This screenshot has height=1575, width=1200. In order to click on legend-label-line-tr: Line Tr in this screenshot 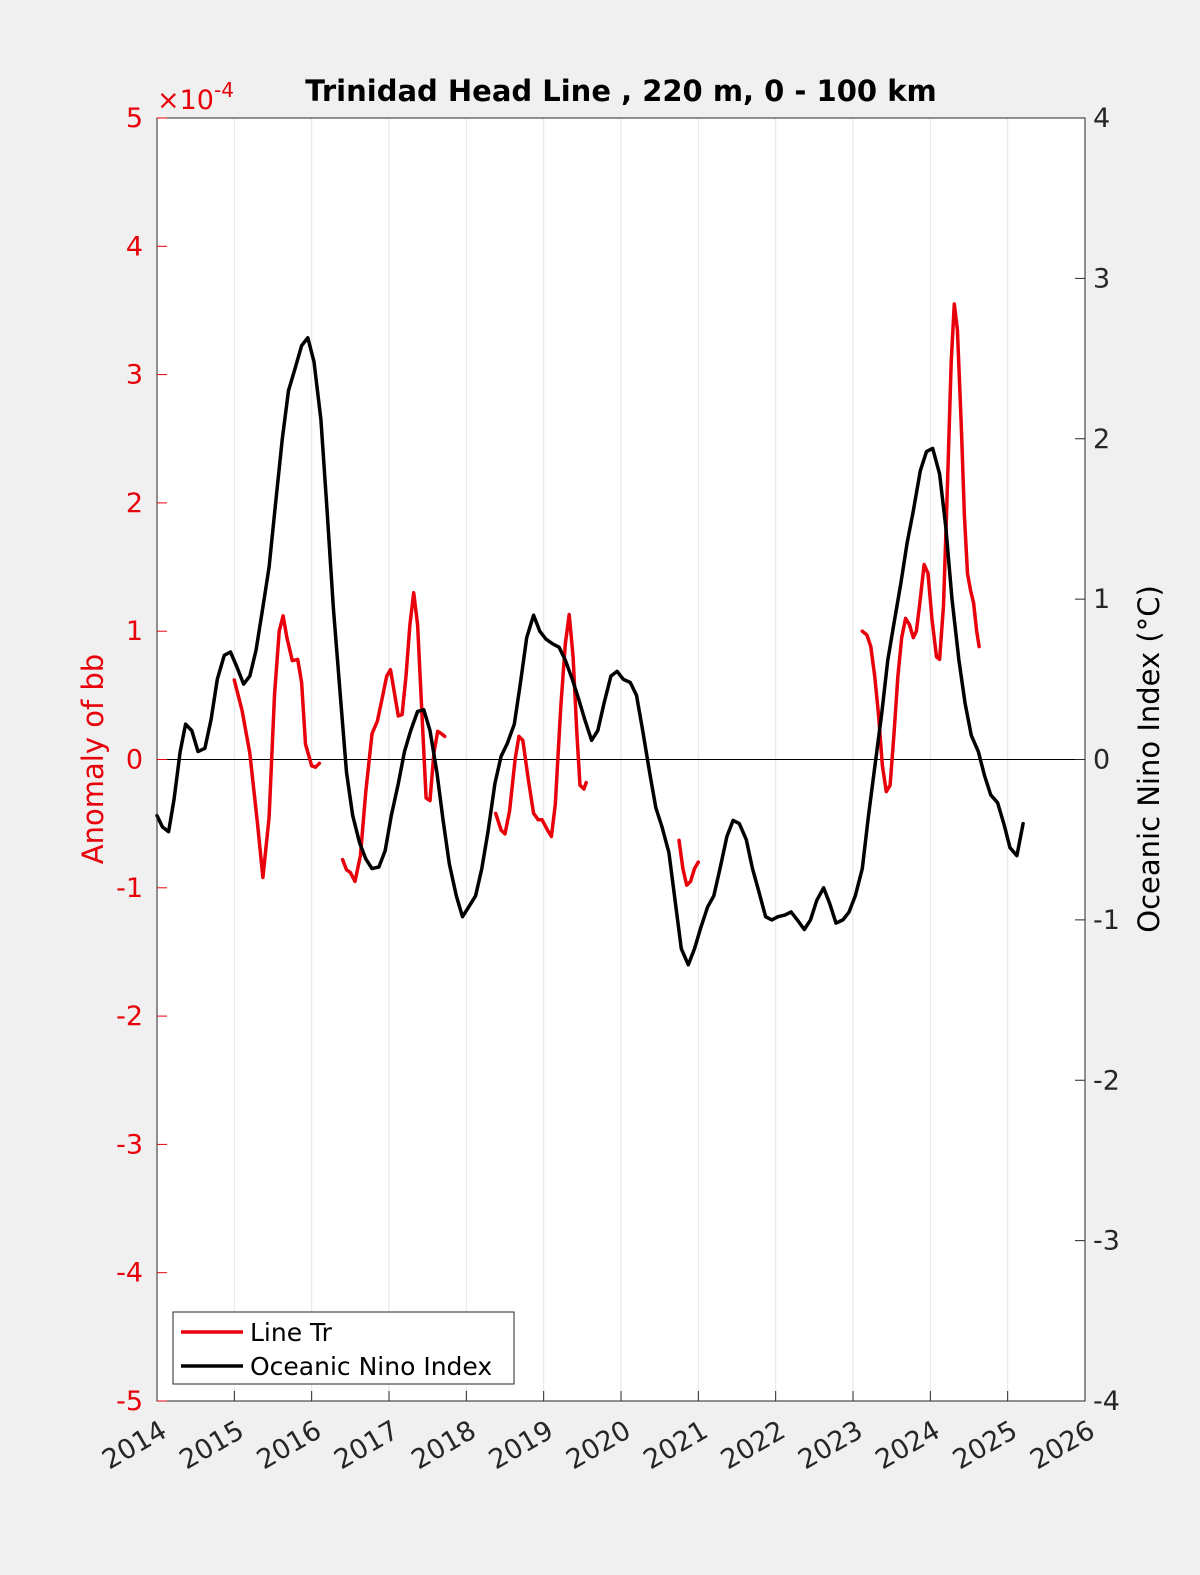, I will do `click(291, 1332)`.